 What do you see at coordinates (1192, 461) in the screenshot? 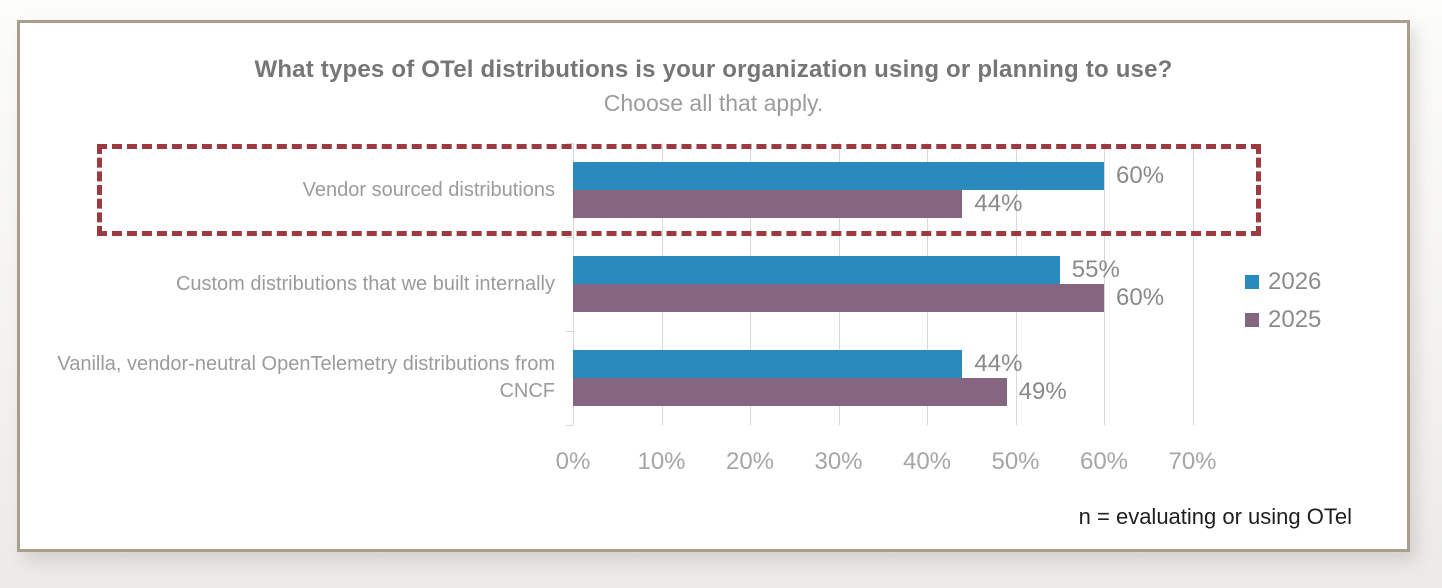
I see `x-axis-tick-label: 70%` at bounding box center [1192, 461].